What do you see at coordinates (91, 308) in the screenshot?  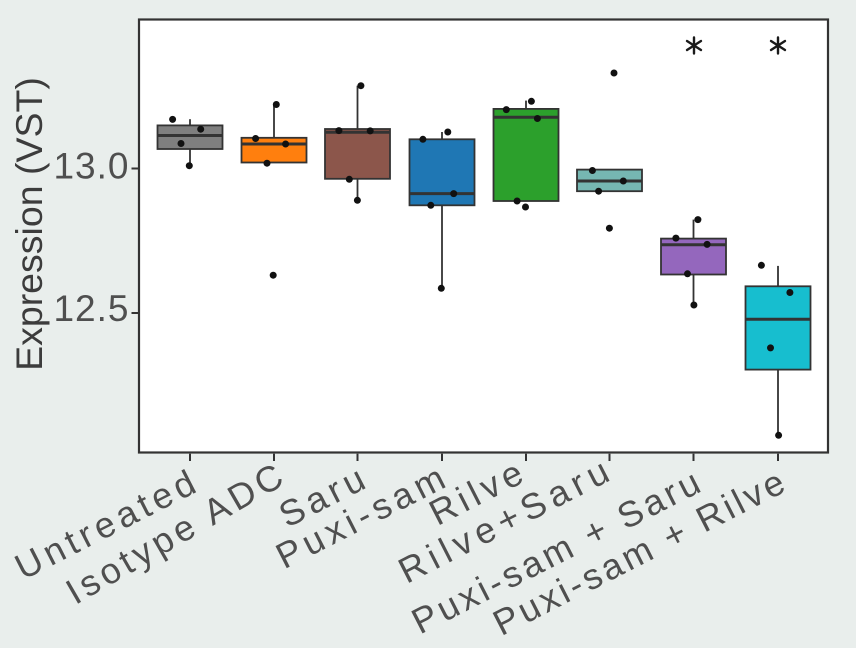 I see `svg-text: 12.5` at bounding box center [91, 308].